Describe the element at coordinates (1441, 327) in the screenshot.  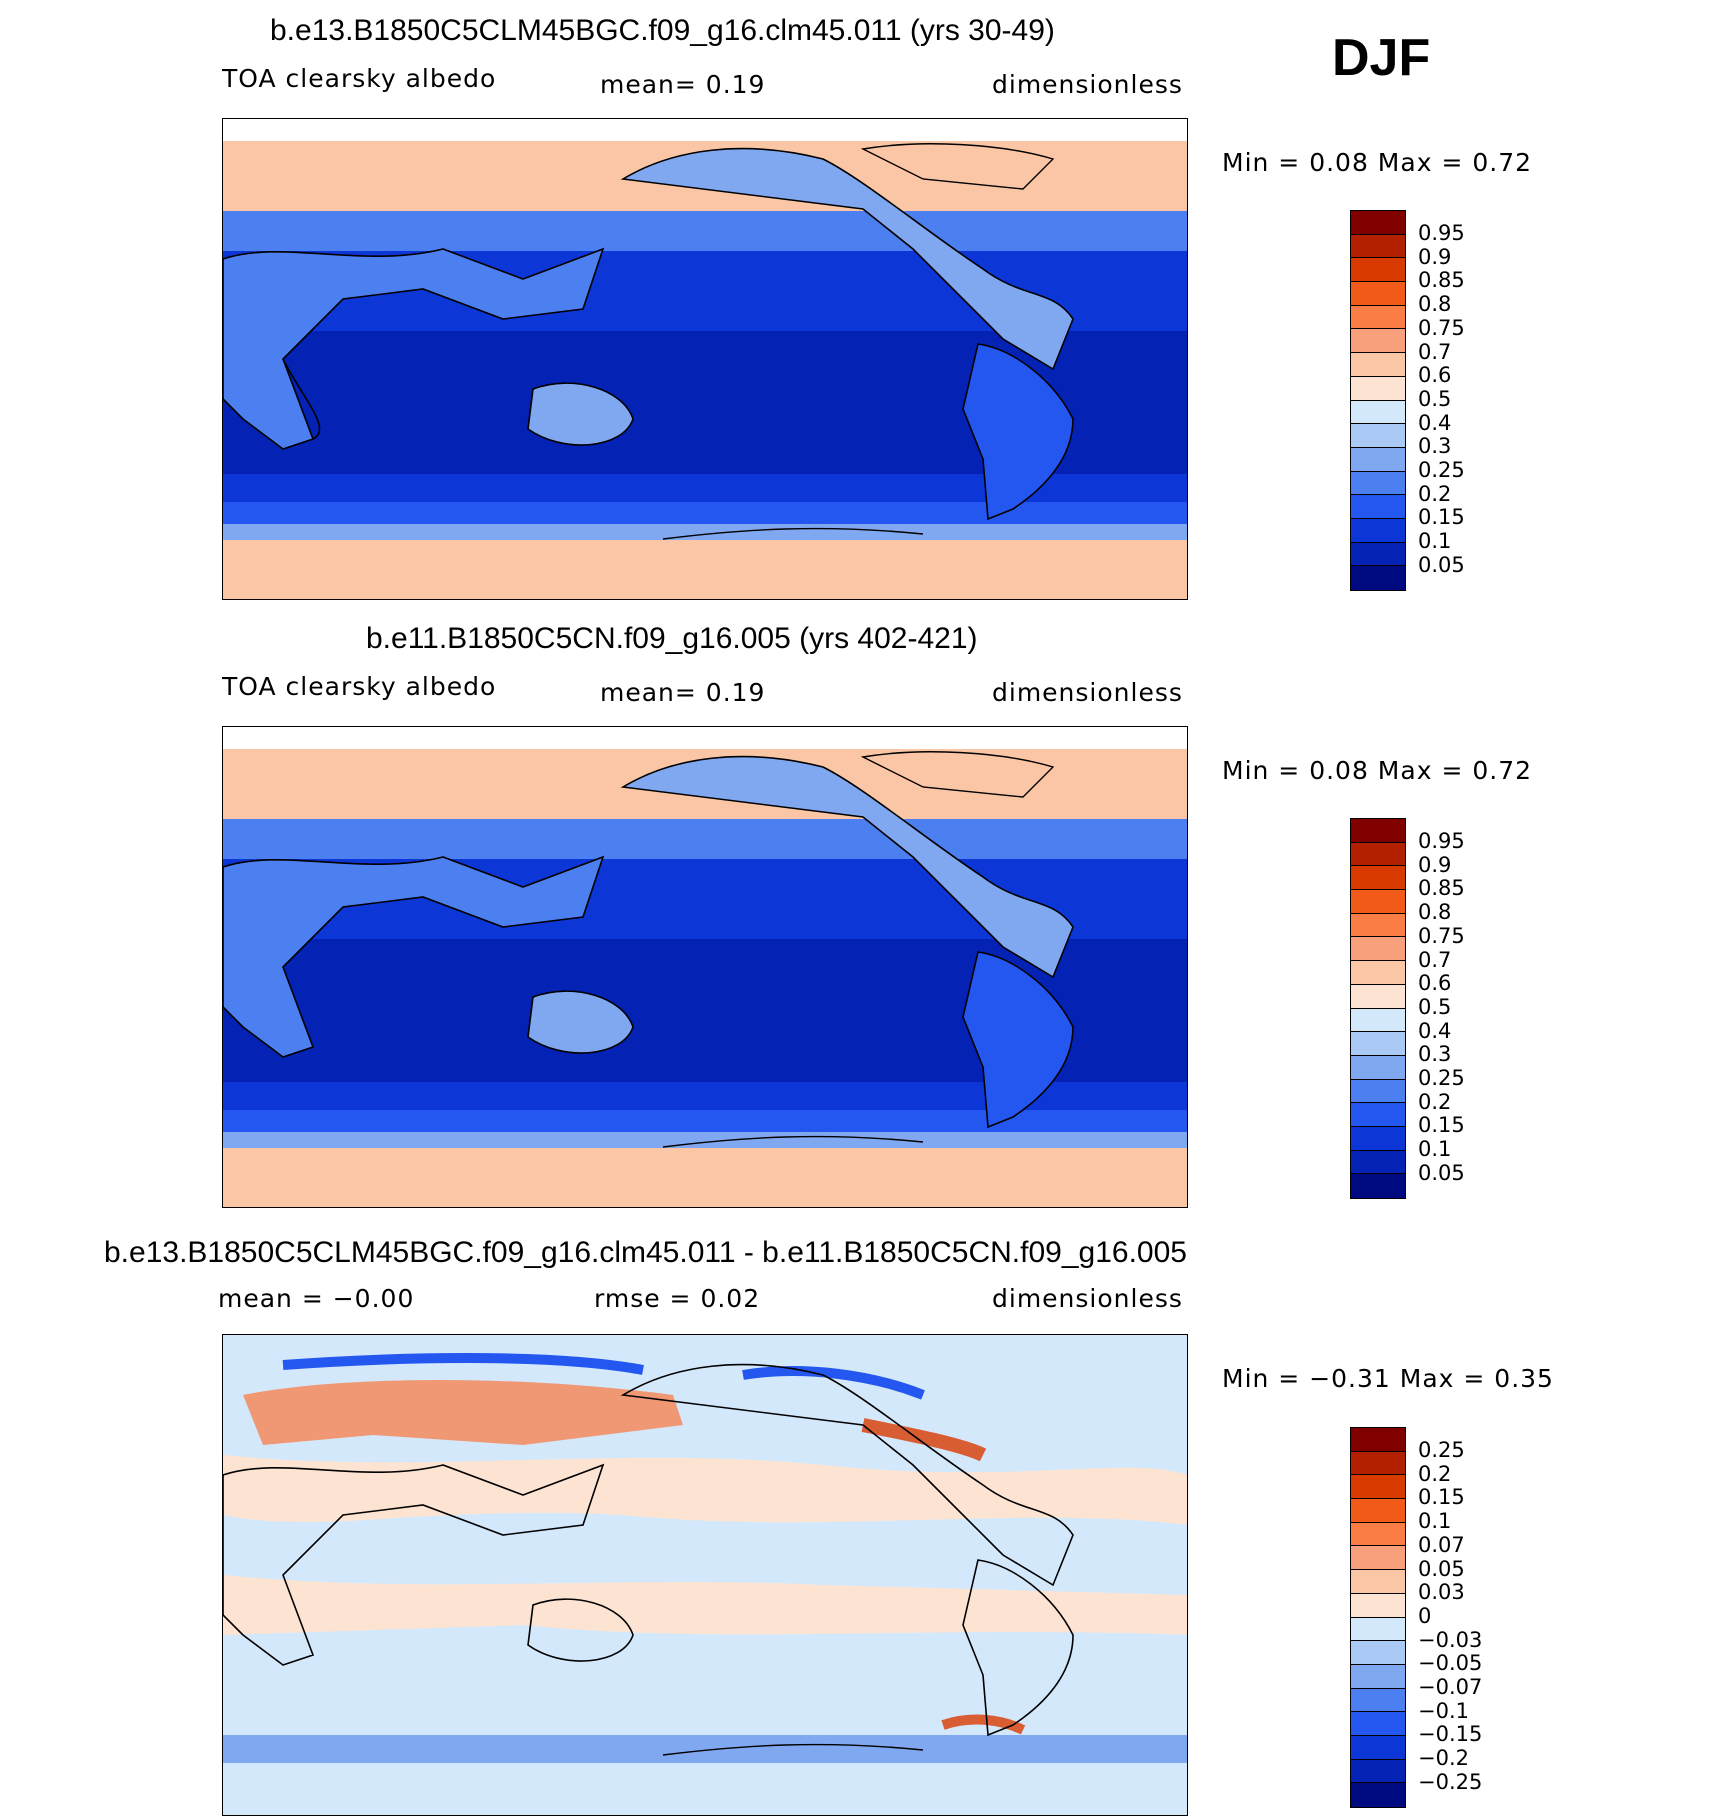
I see `colorbar-tick-label: 0.75` at that location.